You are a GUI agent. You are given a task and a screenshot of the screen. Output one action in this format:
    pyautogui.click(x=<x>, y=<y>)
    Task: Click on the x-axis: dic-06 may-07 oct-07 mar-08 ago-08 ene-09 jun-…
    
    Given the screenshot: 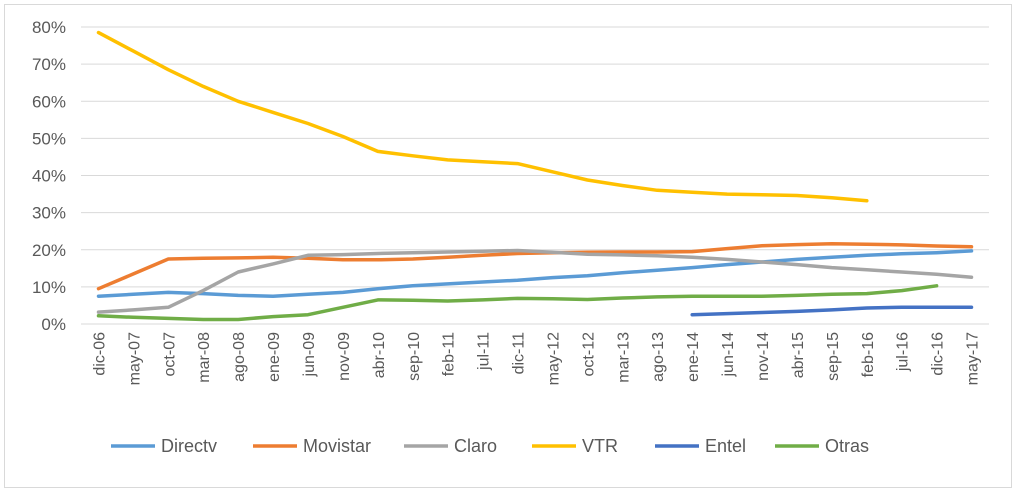 What is the action you would take?
    pyautogui.click(x=536, y=358)
    